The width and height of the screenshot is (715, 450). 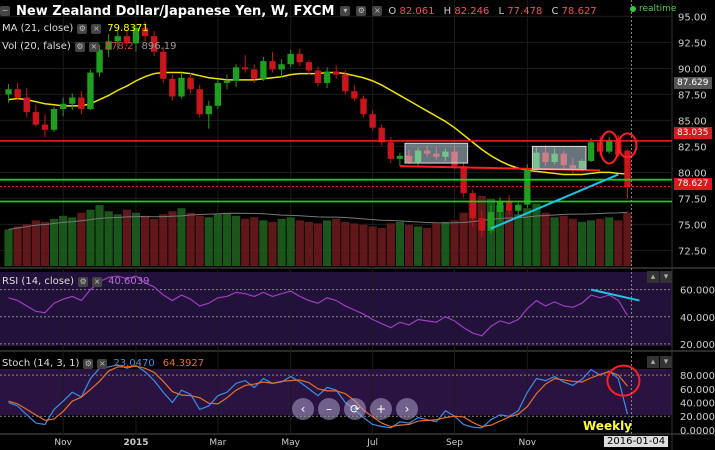 I want to click on pane2-up-icon: ▴, so click(x=653, y=362).